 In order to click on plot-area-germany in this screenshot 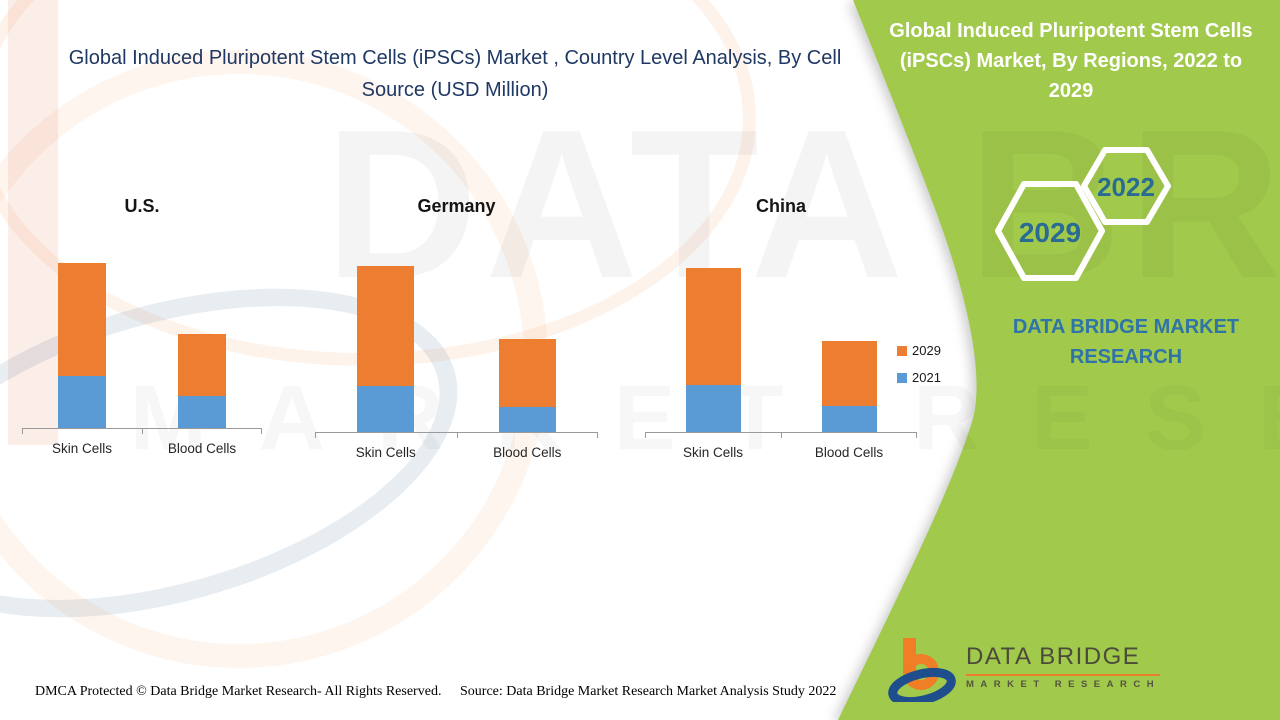, I will do `click(457, 350)`.